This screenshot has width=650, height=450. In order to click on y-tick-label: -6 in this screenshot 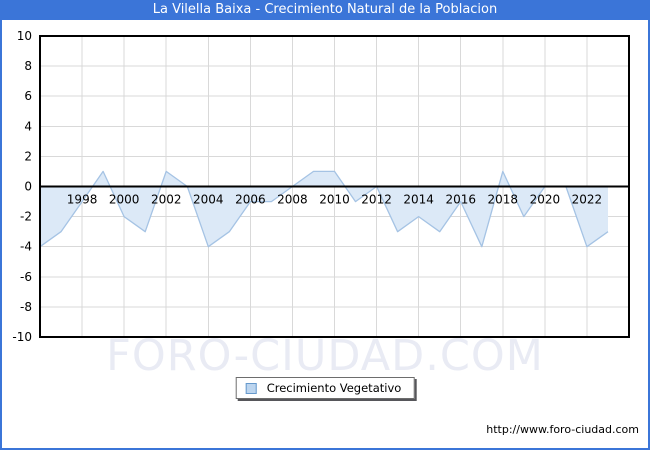, I will do `click(26, 277)`.